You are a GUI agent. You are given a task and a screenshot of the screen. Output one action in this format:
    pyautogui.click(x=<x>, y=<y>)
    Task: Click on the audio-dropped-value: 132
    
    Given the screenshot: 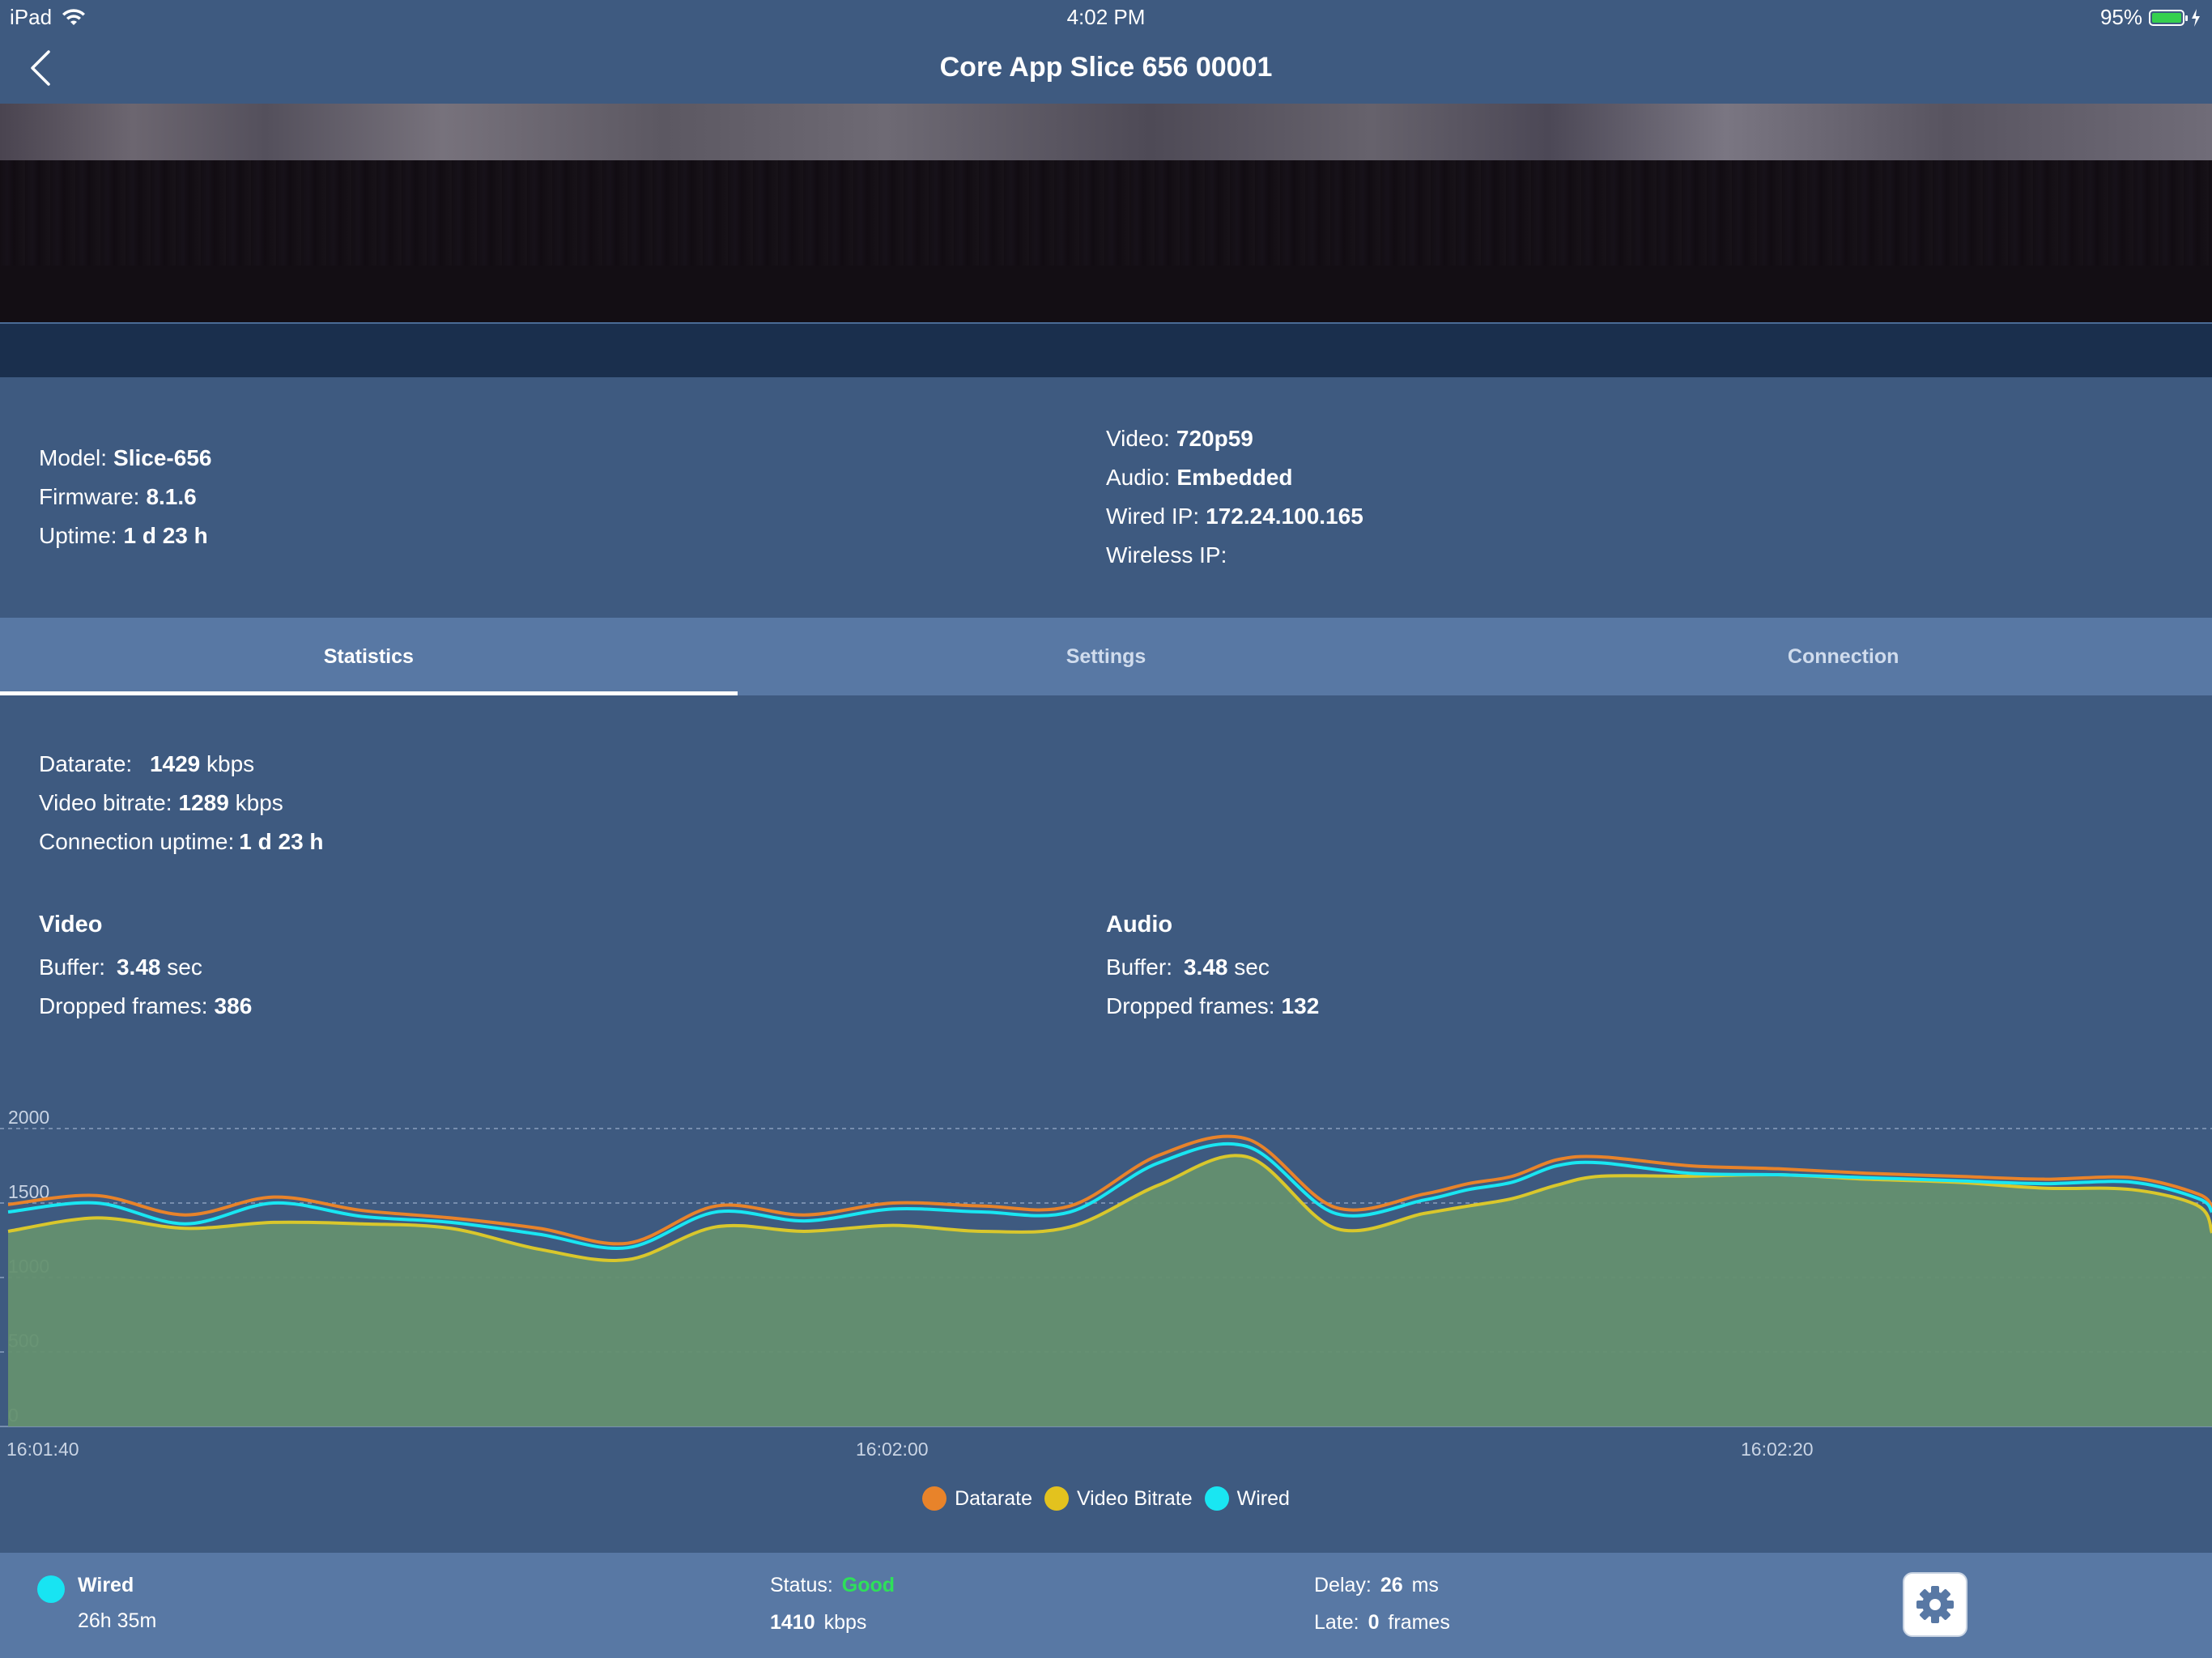 What is the action you would take?
    pyautogui.click(x=1301, y=1005)
    